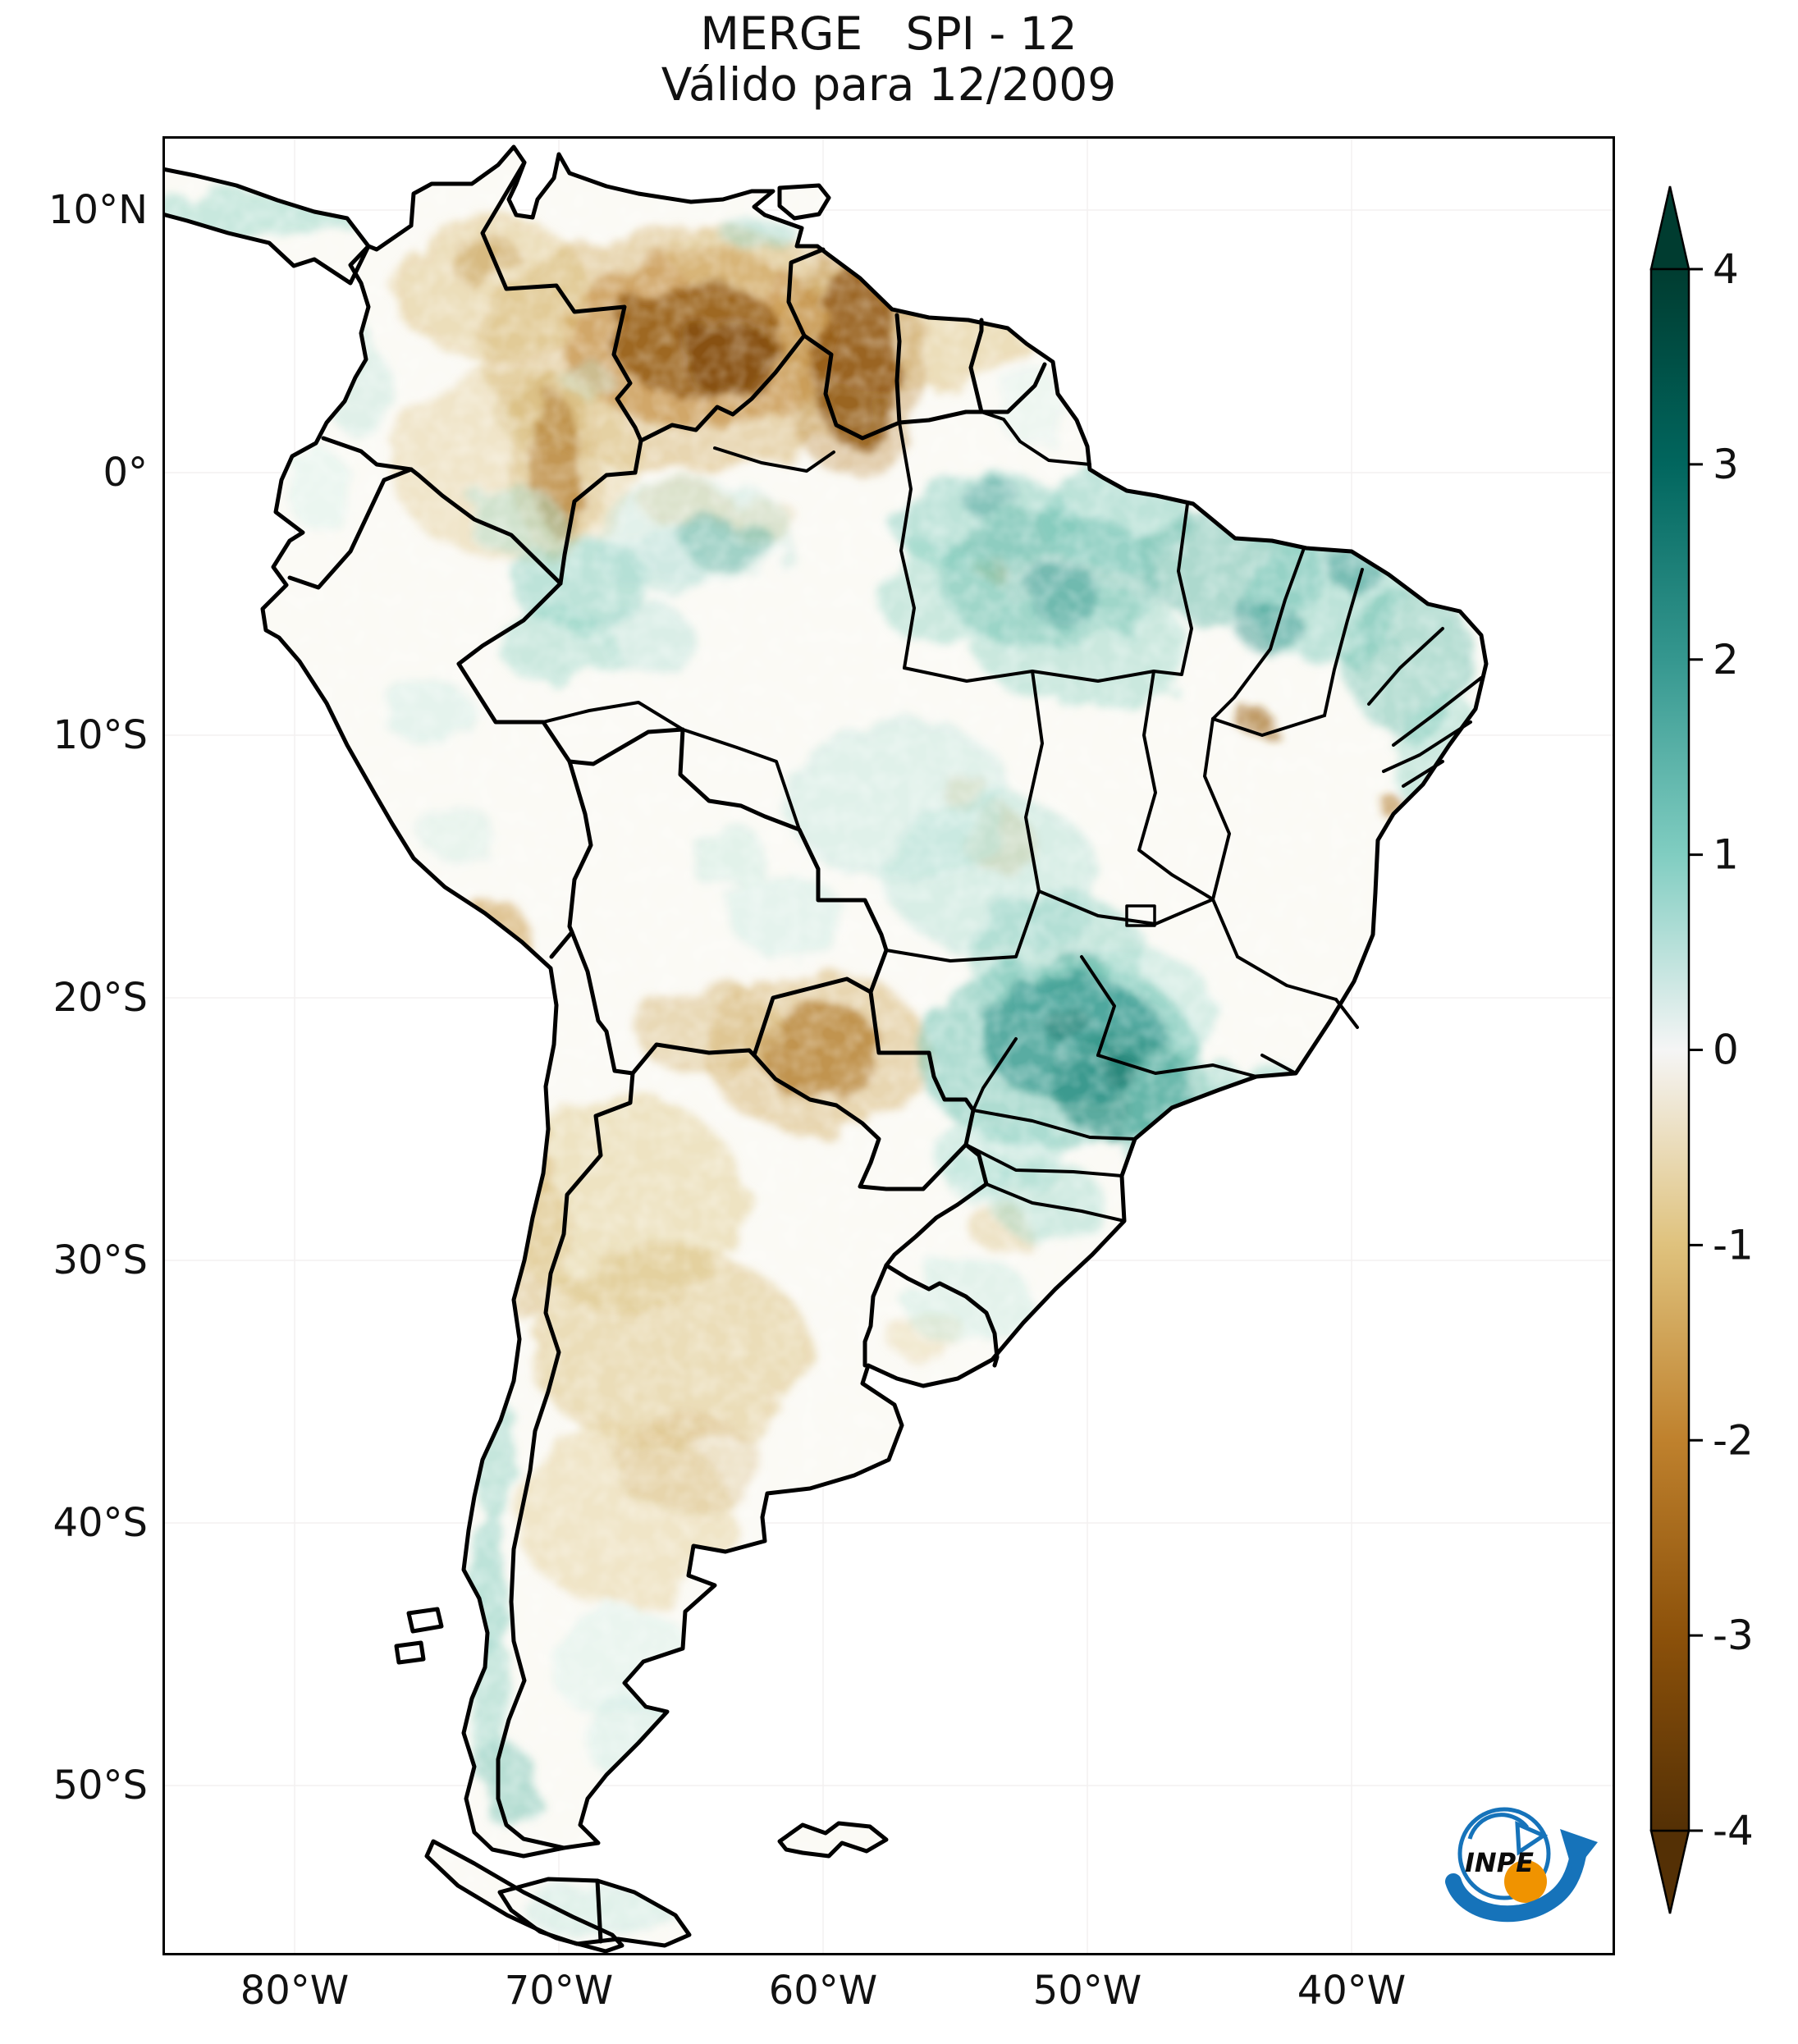 The width and height of the screenshot is (1798, 2044). I want to click on logo-down-arrow-icon, so click(1532, 1838).